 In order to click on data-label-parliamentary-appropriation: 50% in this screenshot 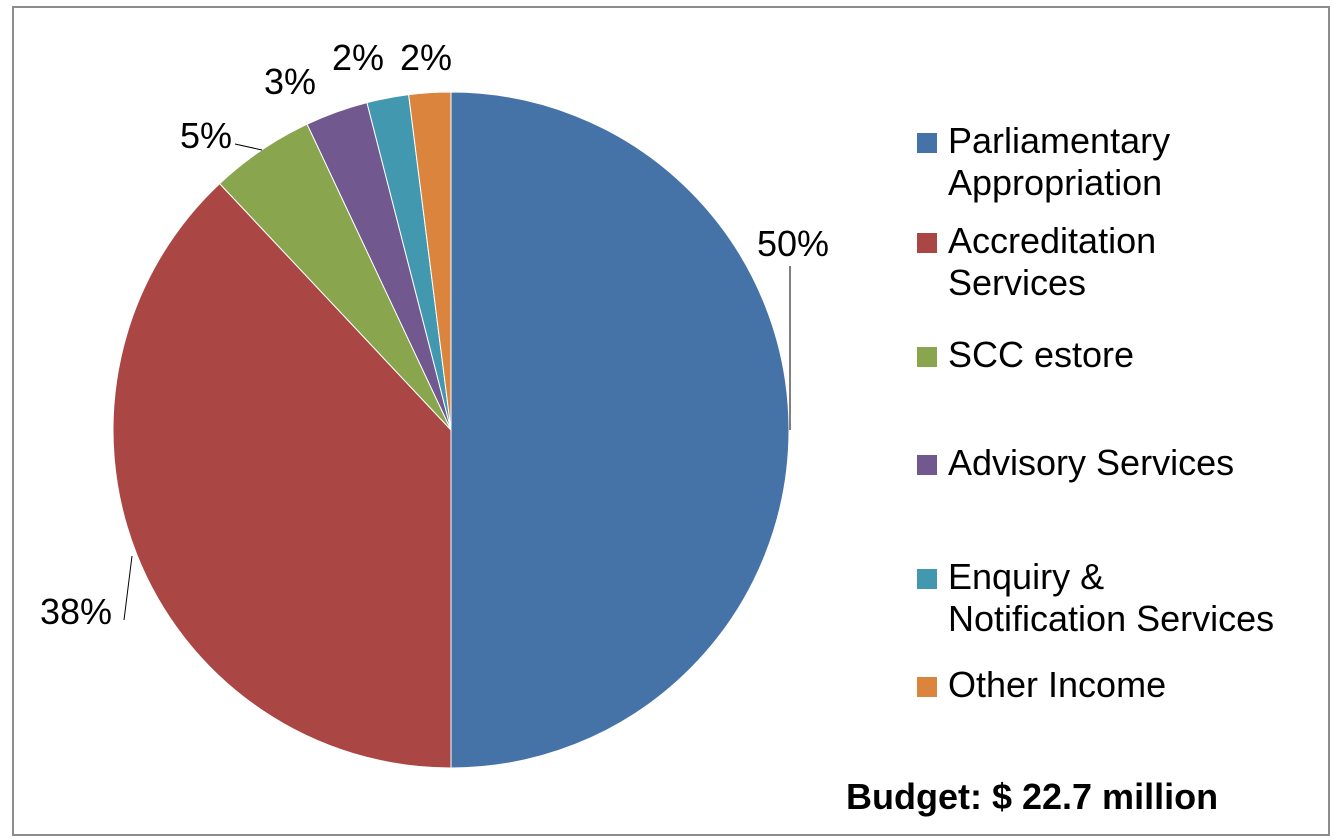, I will do `click(793, 243)`.